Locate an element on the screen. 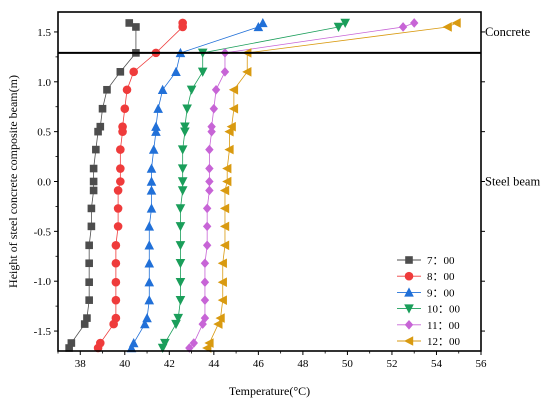 The image size is (550, 407). y-tick-label: -0.5 is located at coordinates (43, 232).